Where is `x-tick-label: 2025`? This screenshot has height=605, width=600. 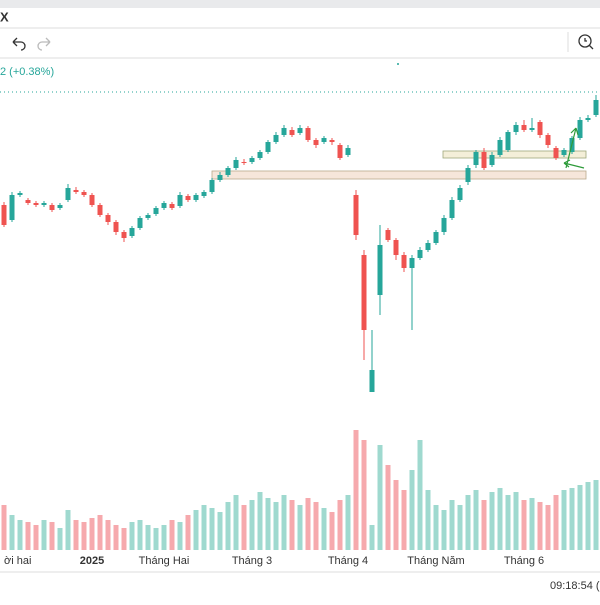
x-tick-label: 2025 is located at coordinates (92, 561).